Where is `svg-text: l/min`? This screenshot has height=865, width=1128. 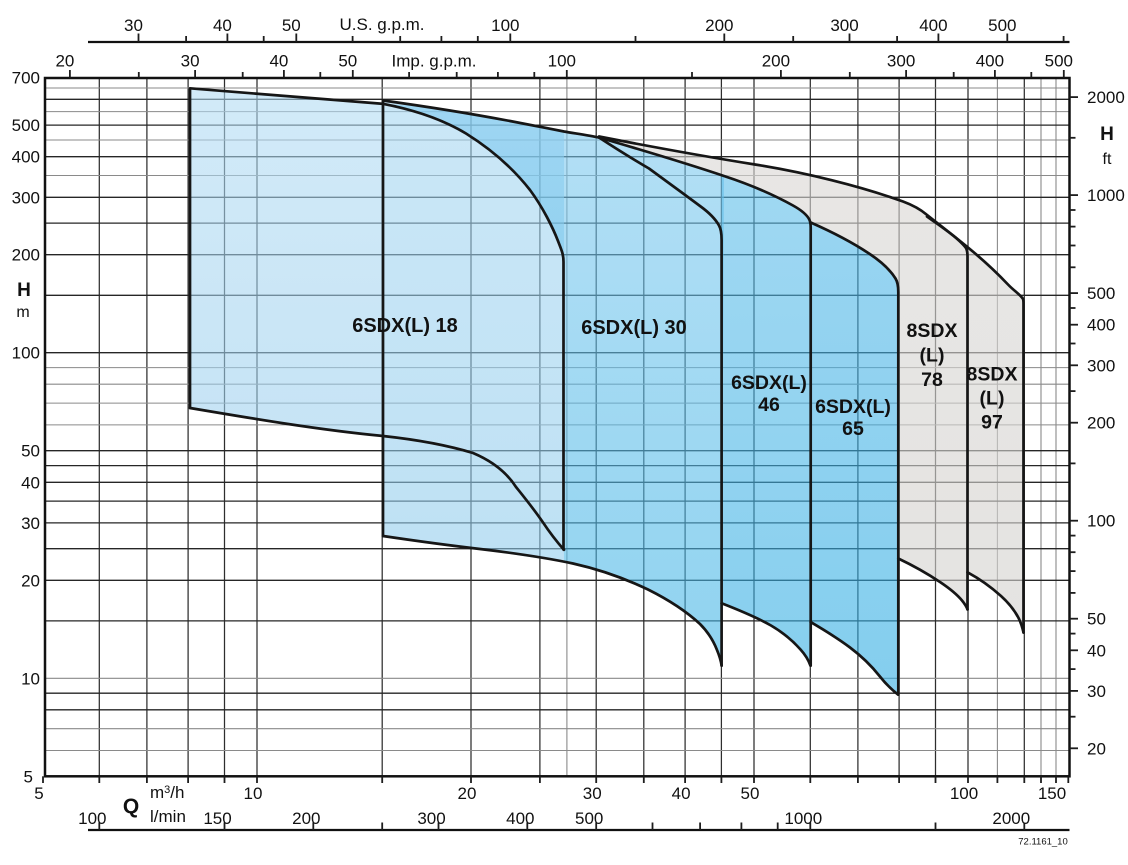 svg-text: l/min is located at coordinates (168, 816).